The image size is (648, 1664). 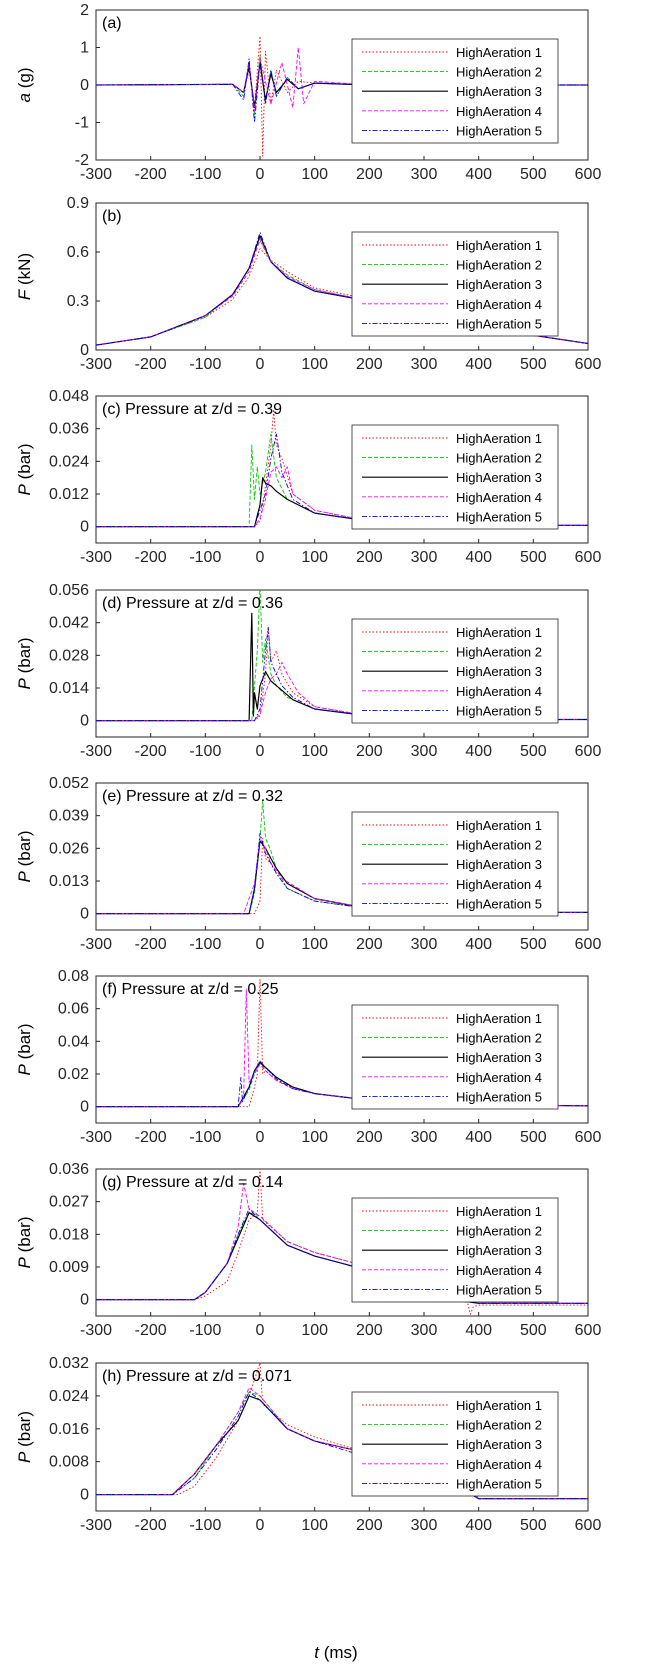 What do you see at coordinates (69, 1267) in the screenshot?
I see `y-tick-label: 0.009` at bounding box center [69, 1267].